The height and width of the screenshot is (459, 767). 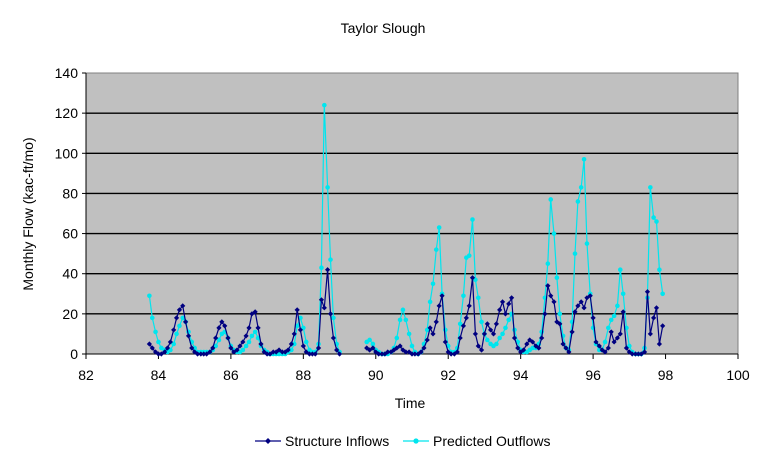 I want to click on y-axis-ticks: 0 20 40 60 80 100 120 140, so click(x=71, y=213).